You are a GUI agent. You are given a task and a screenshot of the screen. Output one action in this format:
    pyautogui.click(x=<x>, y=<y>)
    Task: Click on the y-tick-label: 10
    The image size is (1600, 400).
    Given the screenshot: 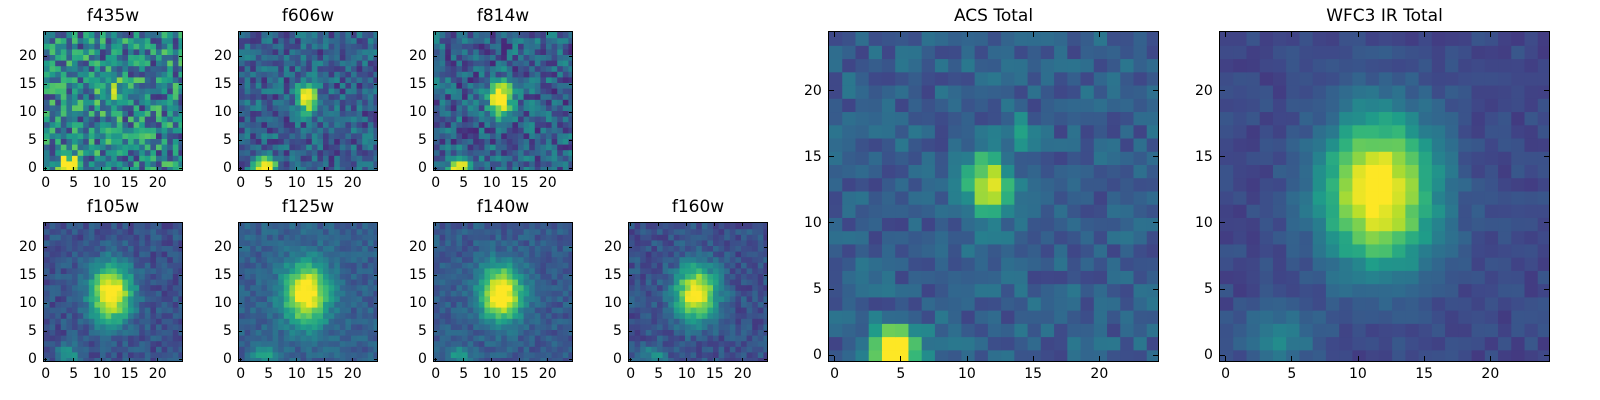 What is the action you would take?
    pyautogui.click(x=223, y=112)
    